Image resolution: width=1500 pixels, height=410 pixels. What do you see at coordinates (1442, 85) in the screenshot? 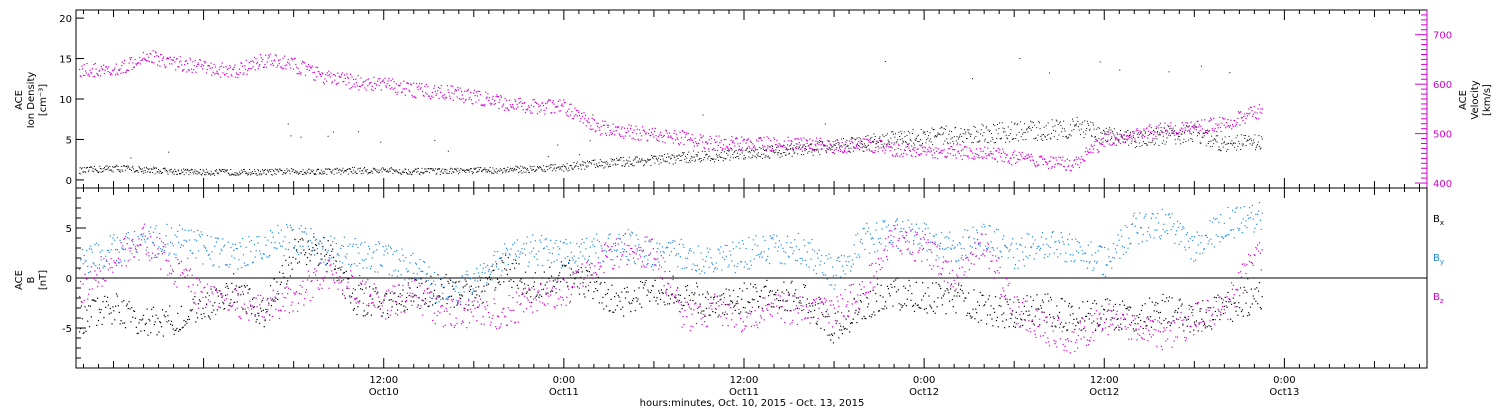
I see `velocity-tick-label: 600` at bounding box center [1442, 85].